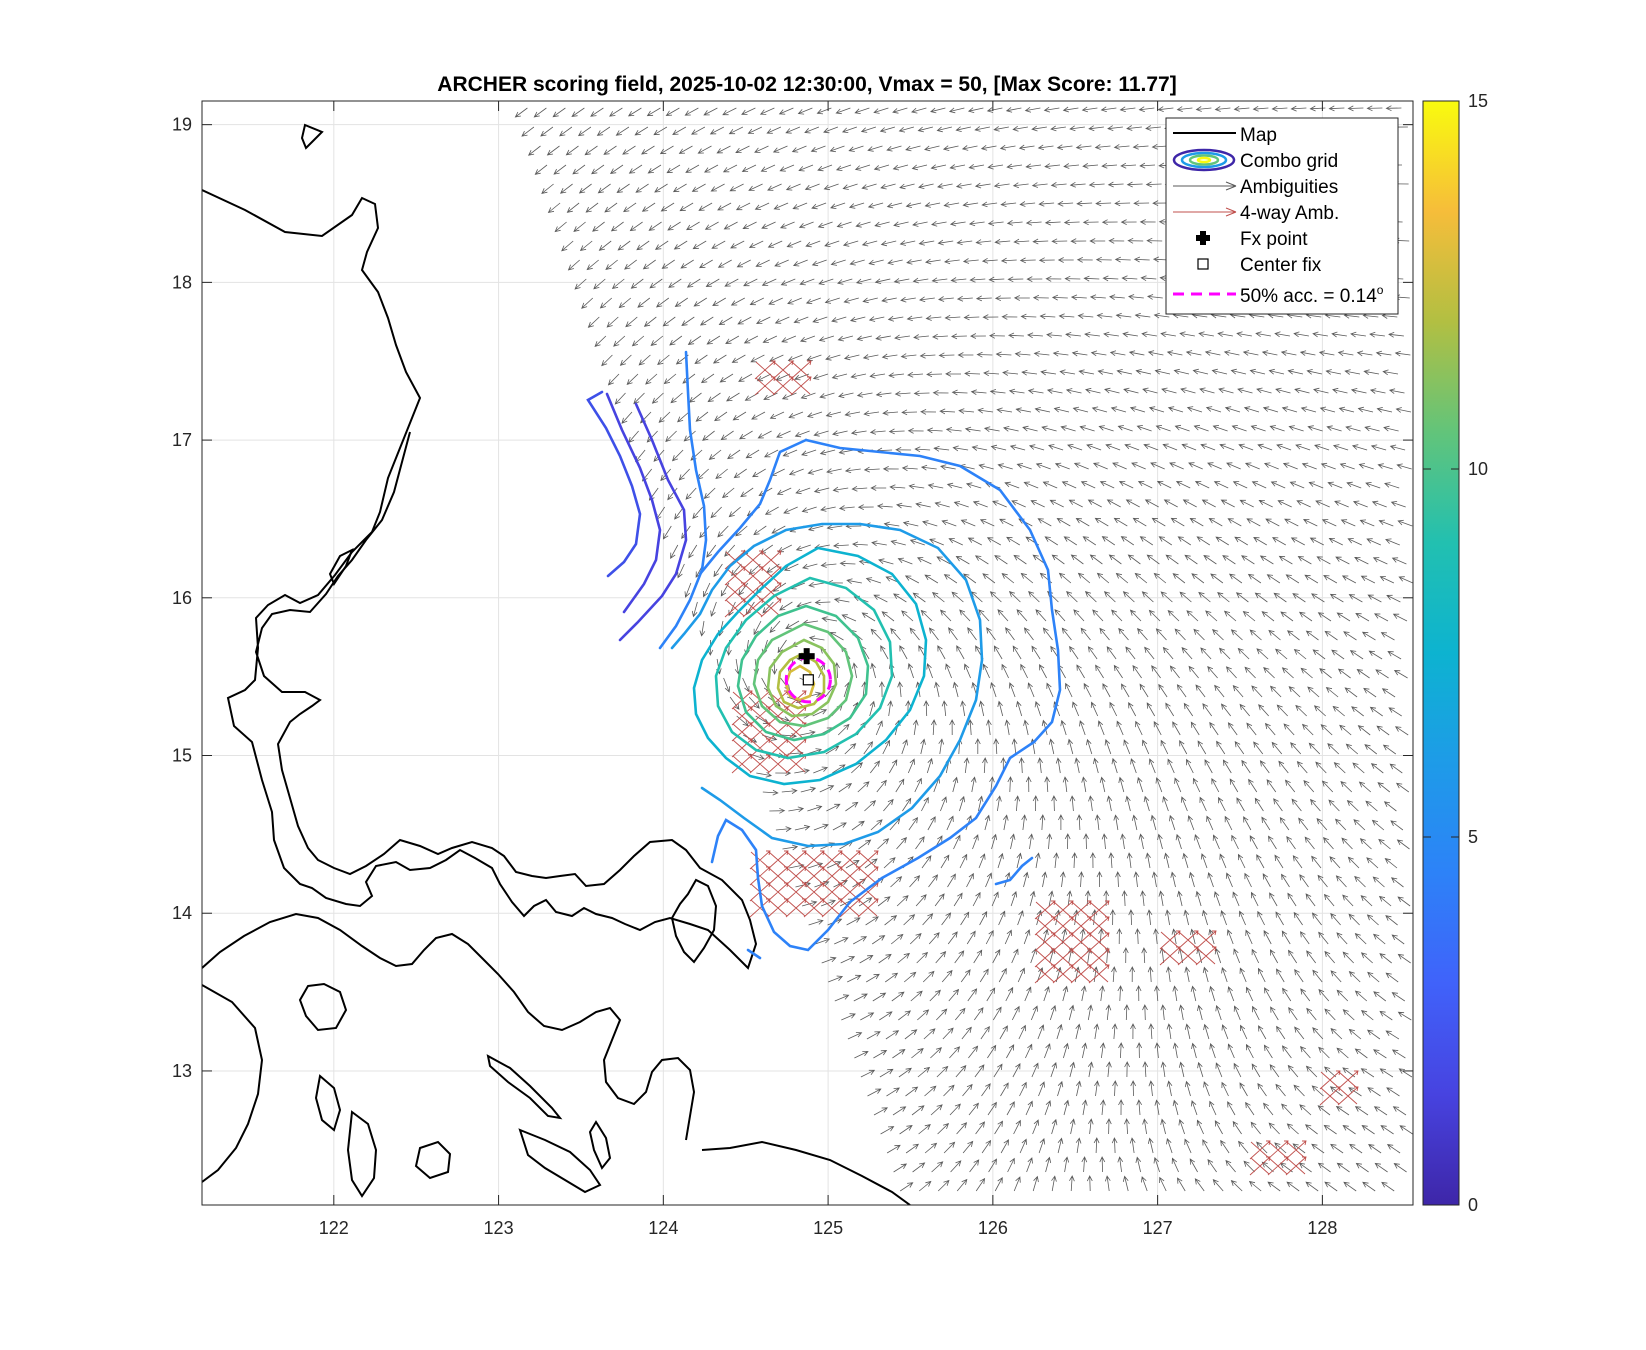 The width and height of the screenshot is (1646, 1350). Describe the element at coordinates (614, 484) in the screenshot. I see `contour-level-1c` at that location.